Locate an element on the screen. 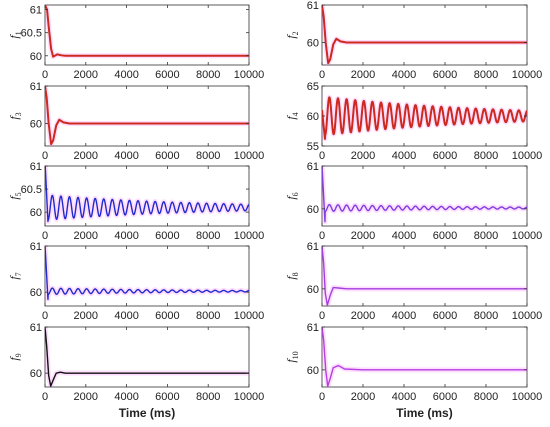 This screenshot has width=550, height=427. y-axis-label: f10 is located at coordinates (292, 356).